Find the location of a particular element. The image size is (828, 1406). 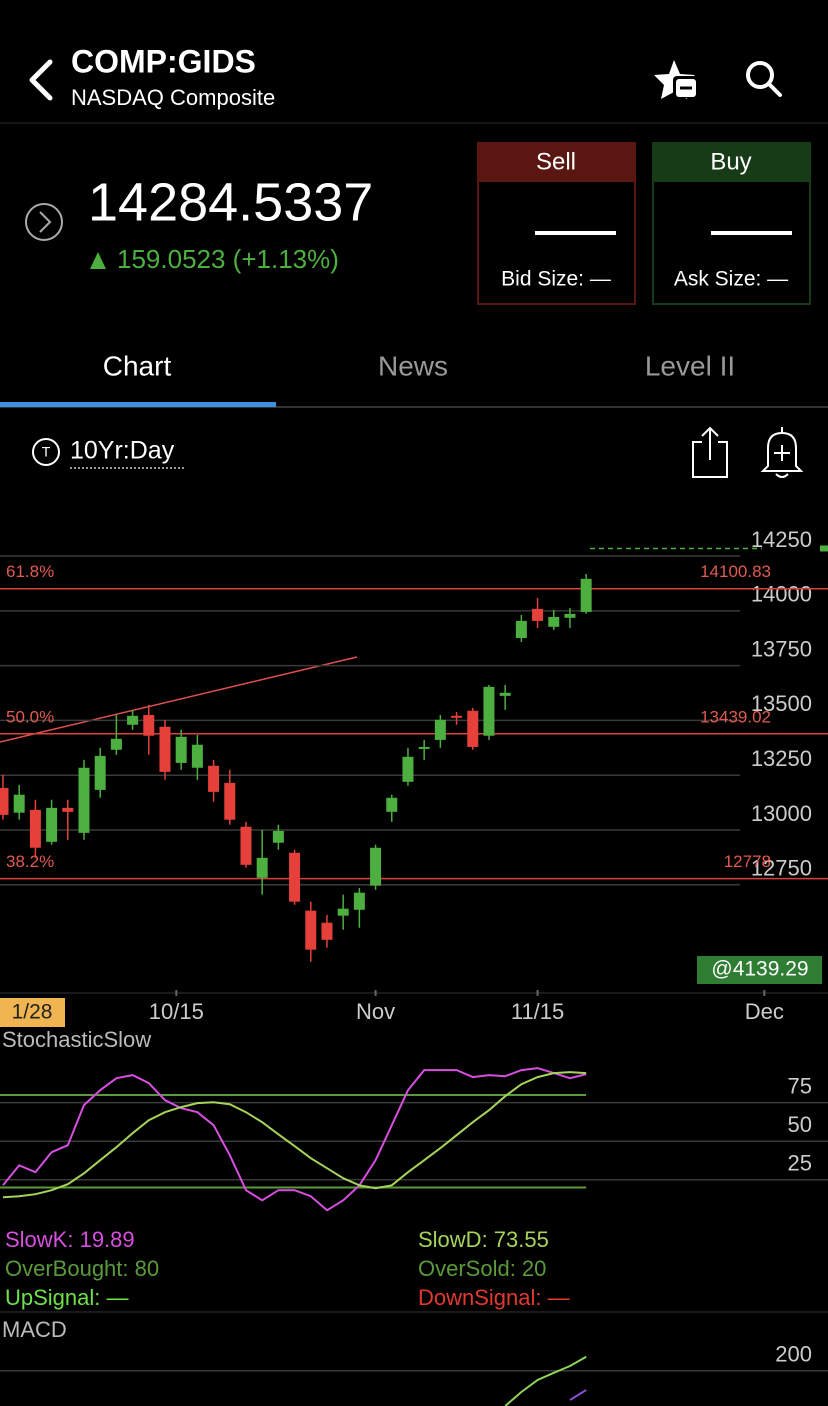

back-button is located at coordinates (41, 80).